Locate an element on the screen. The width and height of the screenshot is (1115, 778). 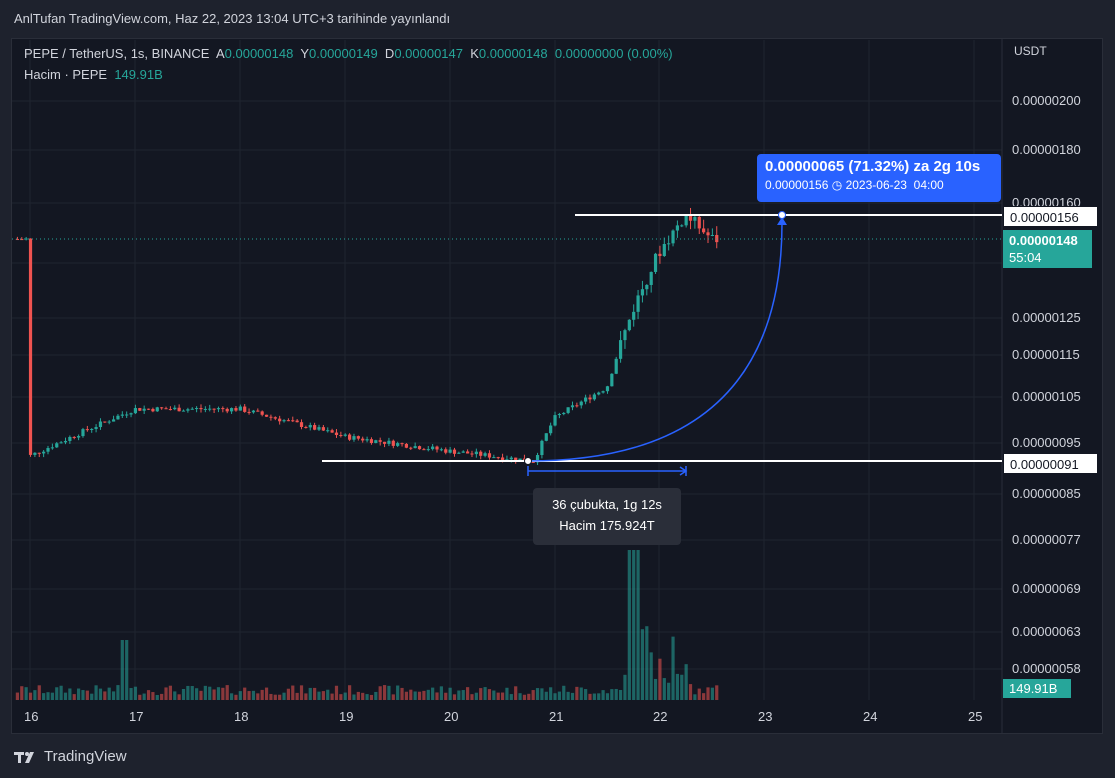
last-price-value: 0.00000148 is located at coordinates (1043, 240).